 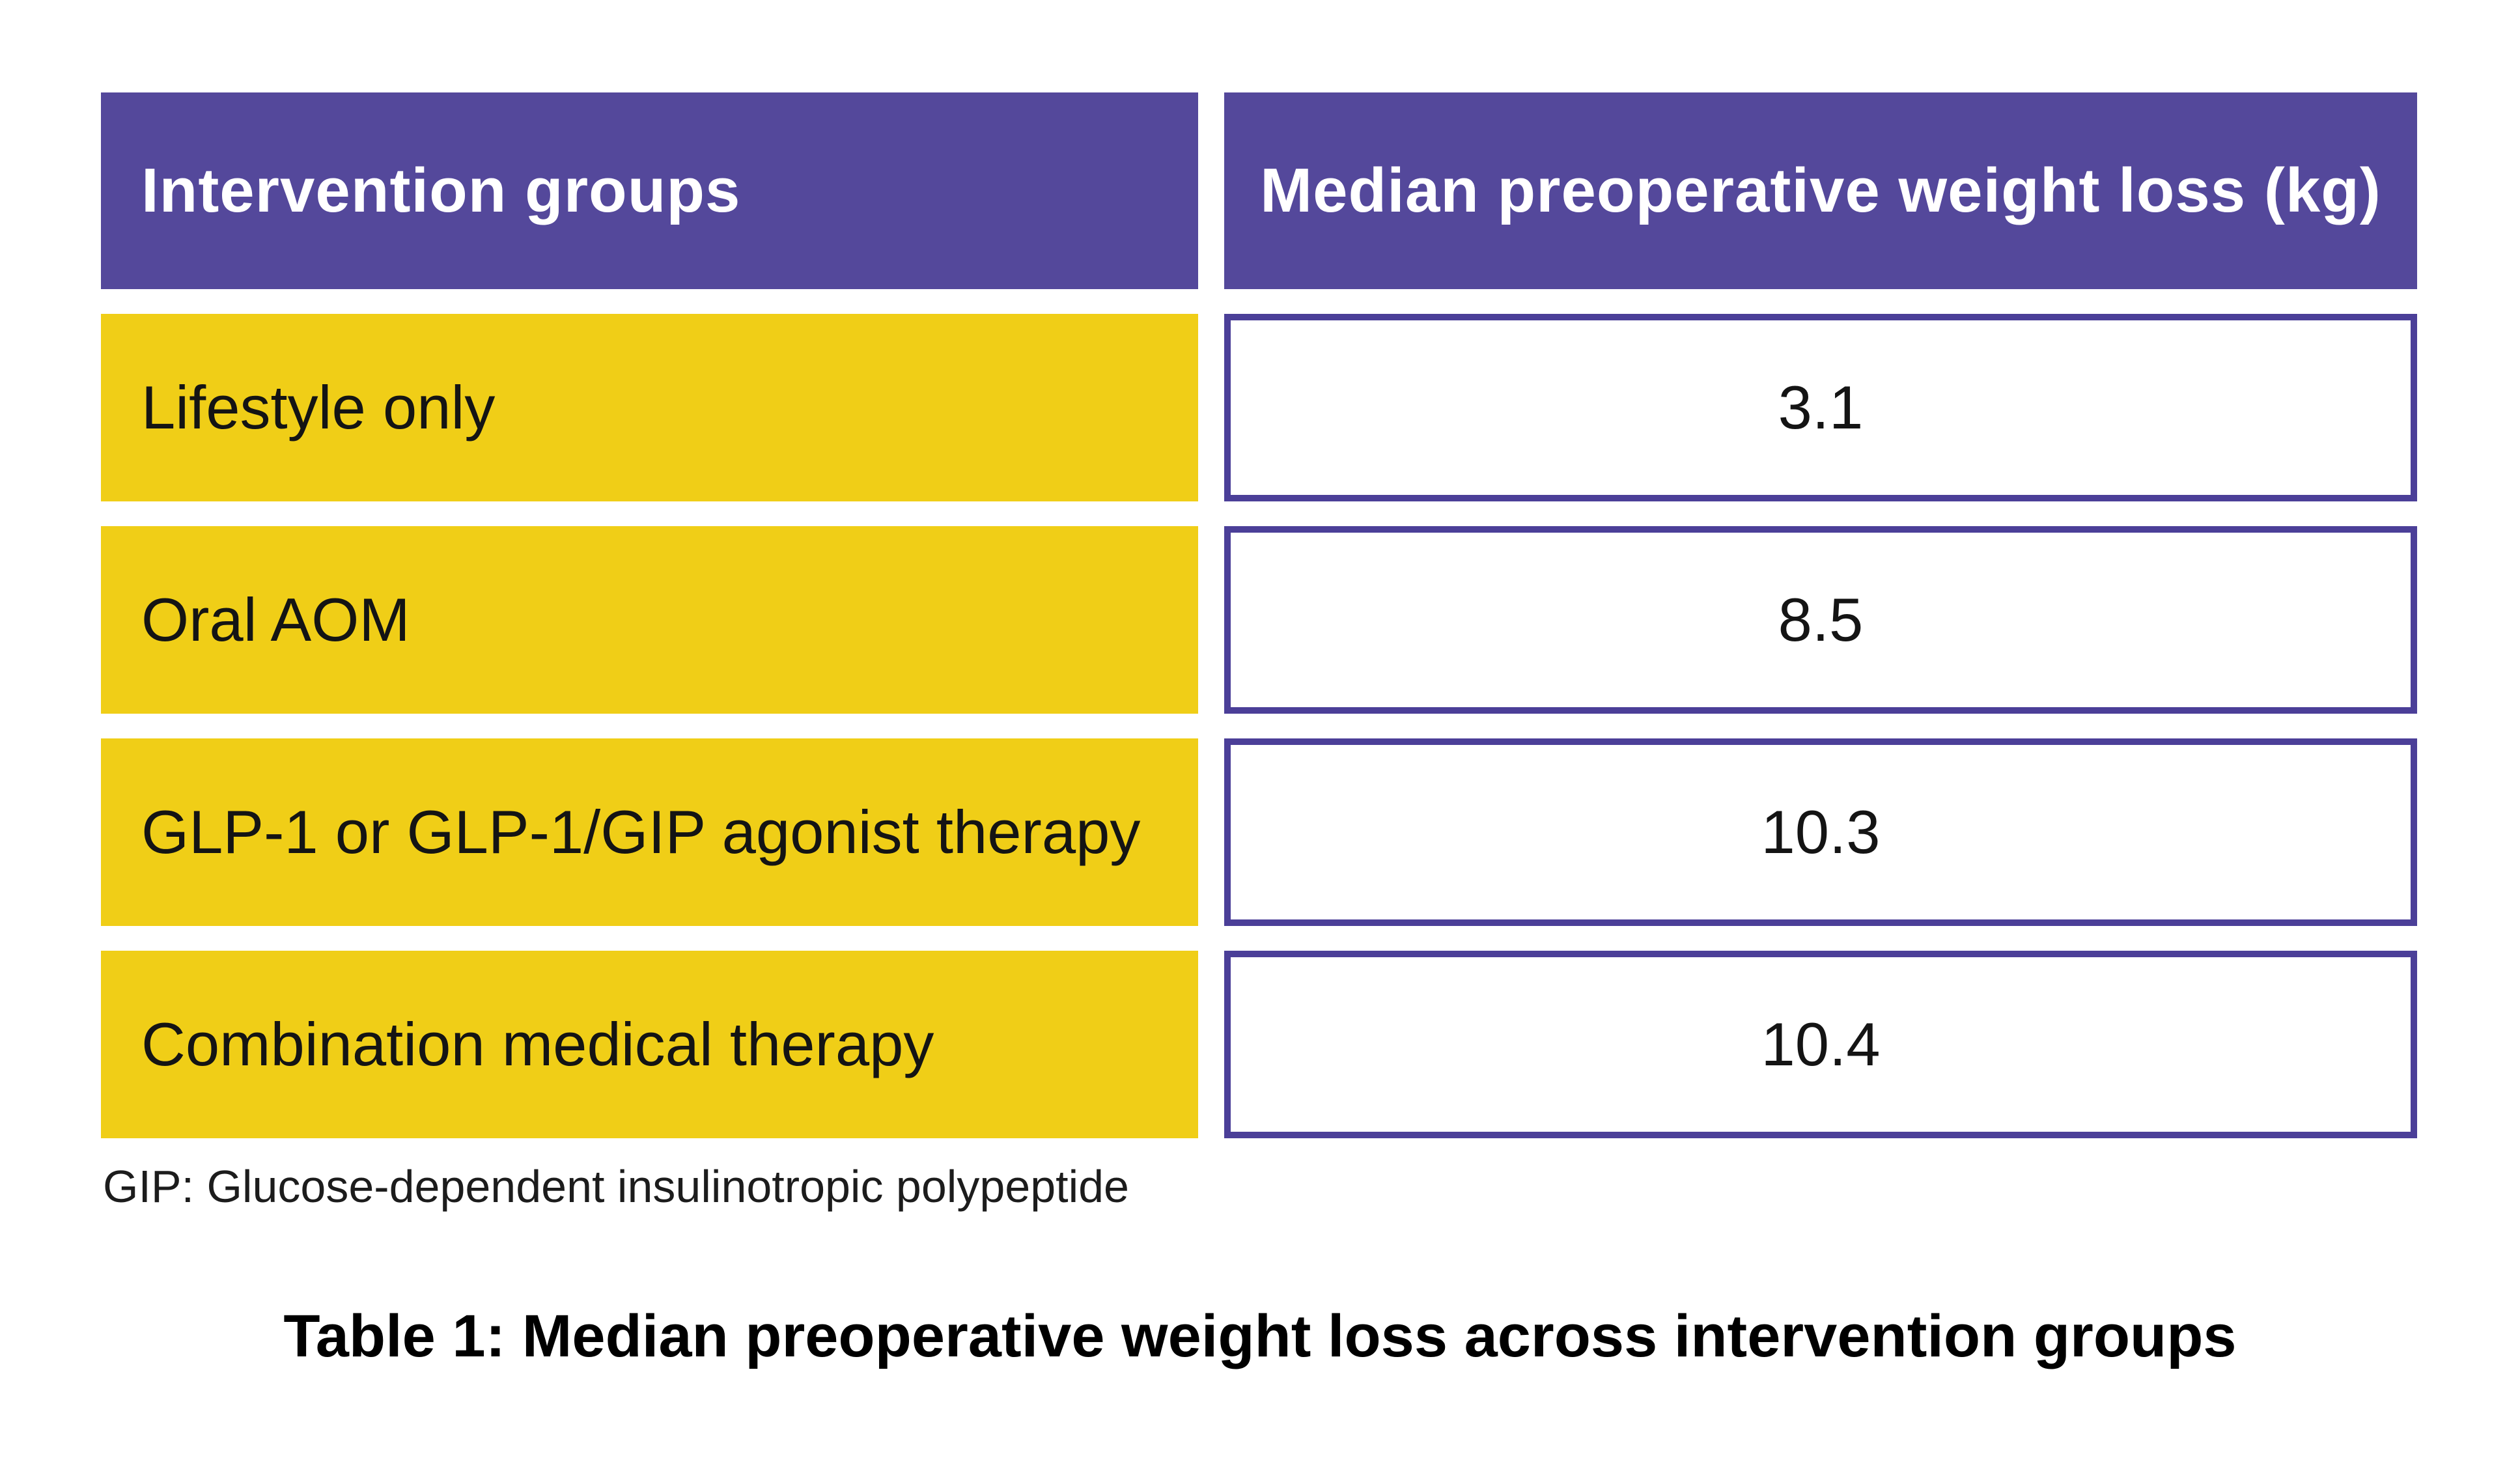 I want to click on row-value-lifestyle-only: 3.1, so click(x=1821, y=408).